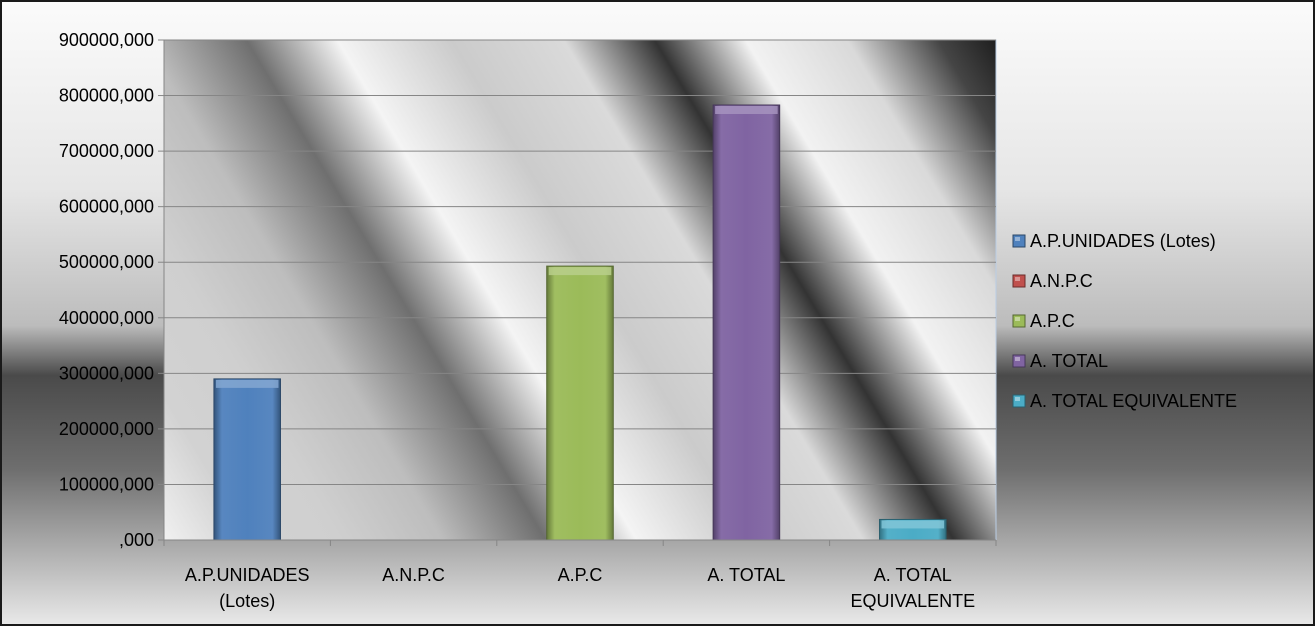 The height and width of the screenshot is (631, 1315). I want to click on legend-item: A.P.C, so click(1043, 321).